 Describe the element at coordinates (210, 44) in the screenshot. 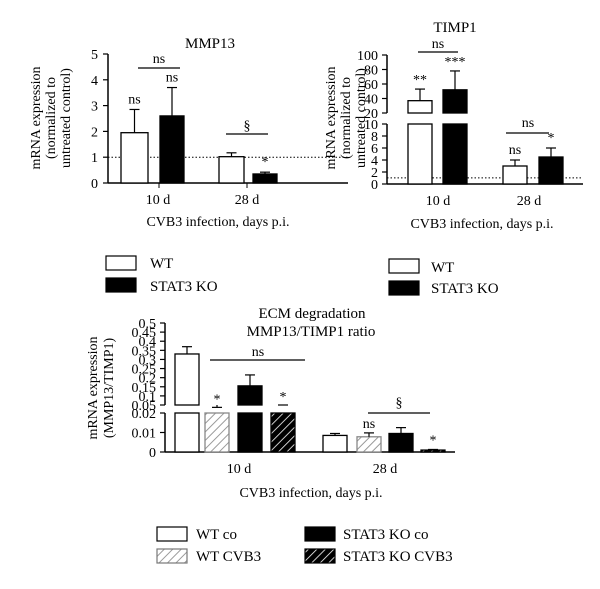

I see `chart-title: MMP13` at that location.